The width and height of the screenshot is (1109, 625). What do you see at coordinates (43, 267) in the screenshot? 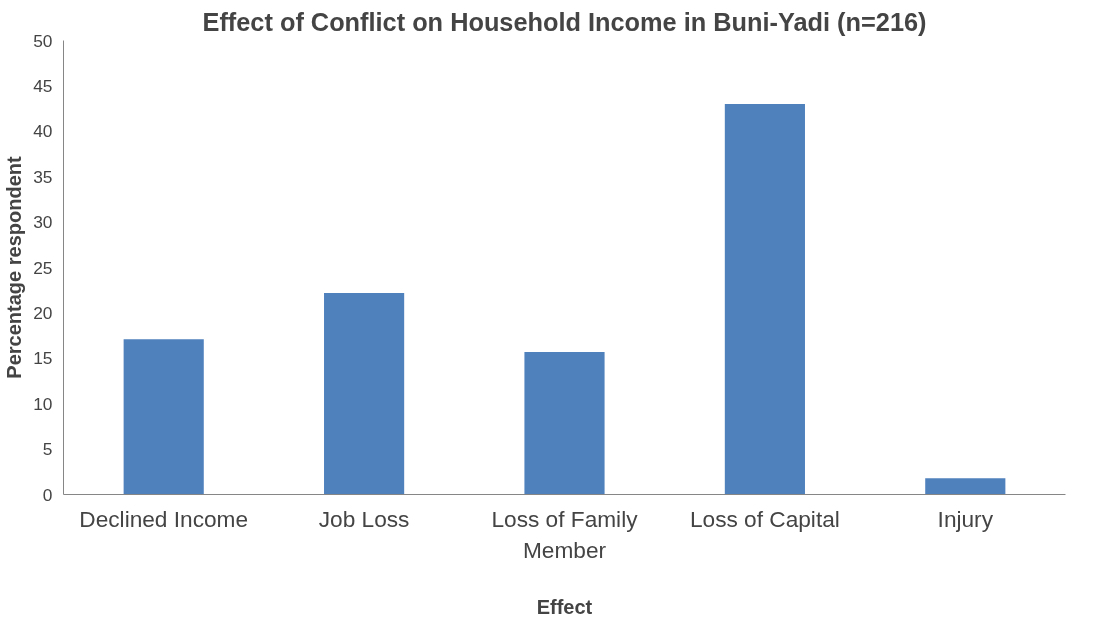
I see `y-tick-label: 25` at bounding box center [43, 267].